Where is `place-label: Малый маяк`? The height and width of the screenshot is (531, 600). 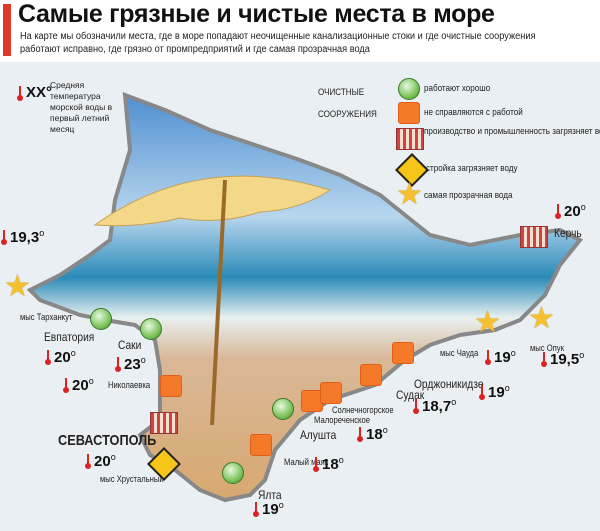 place-label: Малый маяк is located at coordinates (306, 462).